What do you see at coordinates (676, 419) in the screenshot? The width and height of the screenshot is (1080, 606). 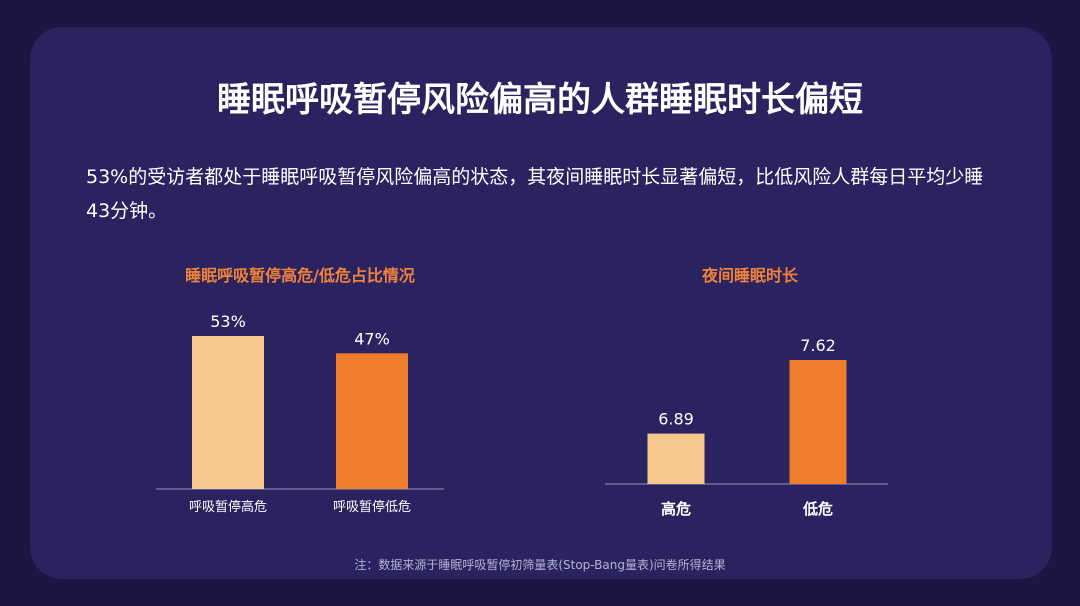 I see `data-label-1: 6.89` at bounding box center [676, 419].